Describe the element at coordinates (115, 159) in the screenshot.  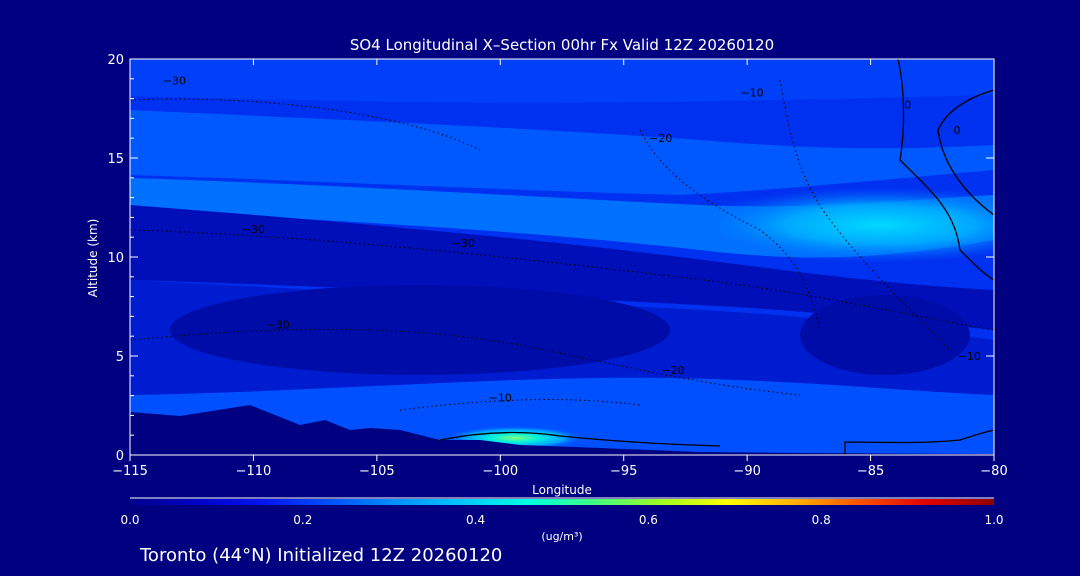
I see `y-tick-label: 15` at that location.